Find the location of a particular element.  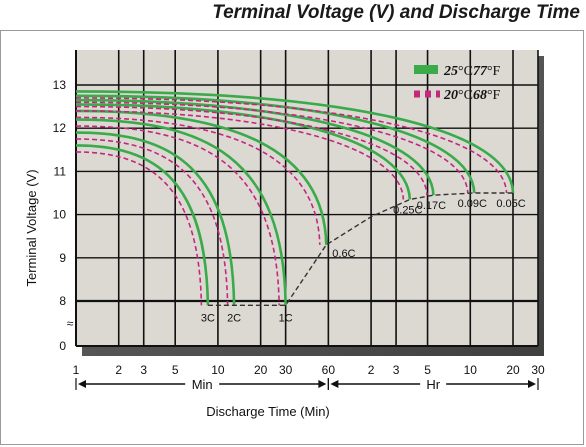

y-tick-label: 11 is located at coordinates (60, 171).